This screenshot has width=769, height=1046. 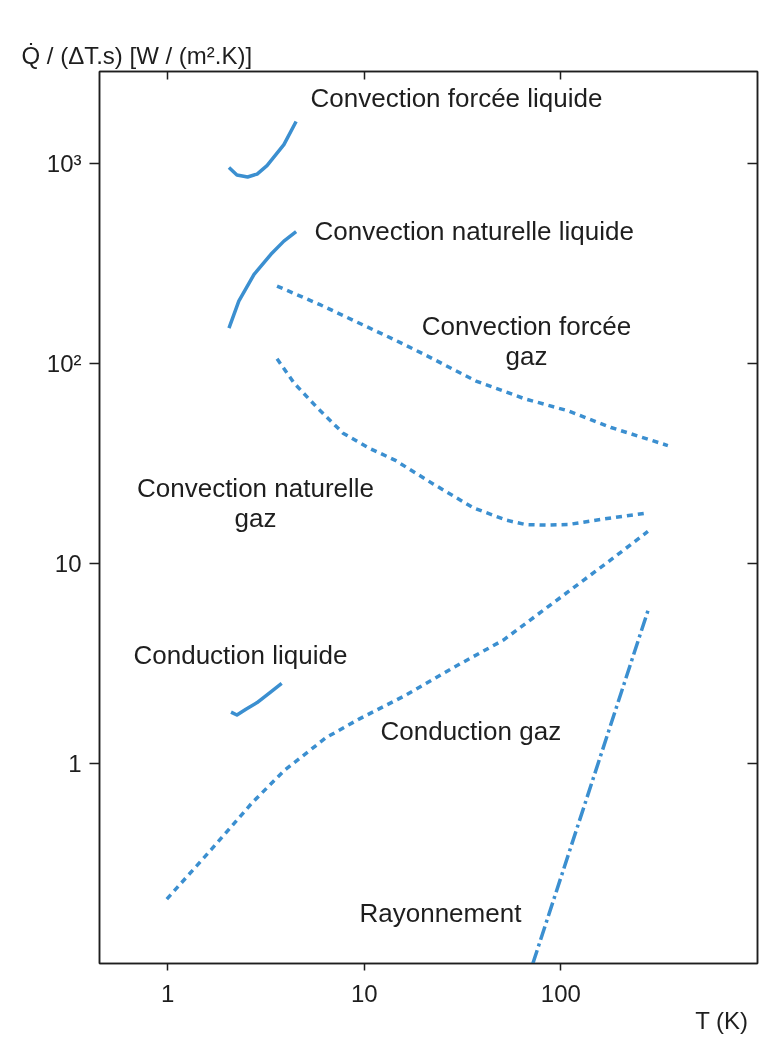 I want to click on y-tick-label: 10³, so click(x=64, y=164).